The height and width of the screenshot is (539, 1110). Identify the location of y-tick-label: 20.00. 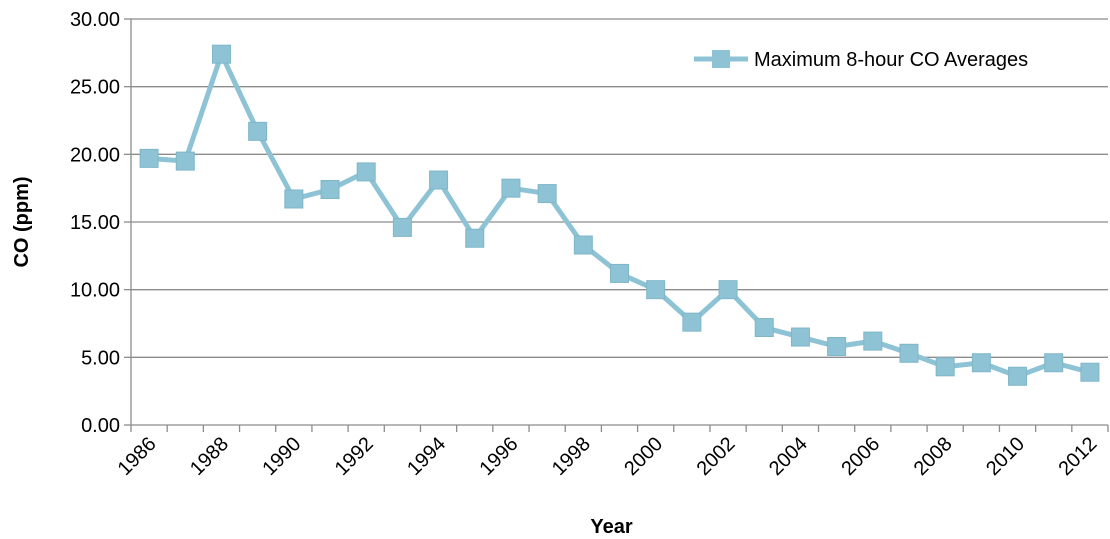
(95, 155).